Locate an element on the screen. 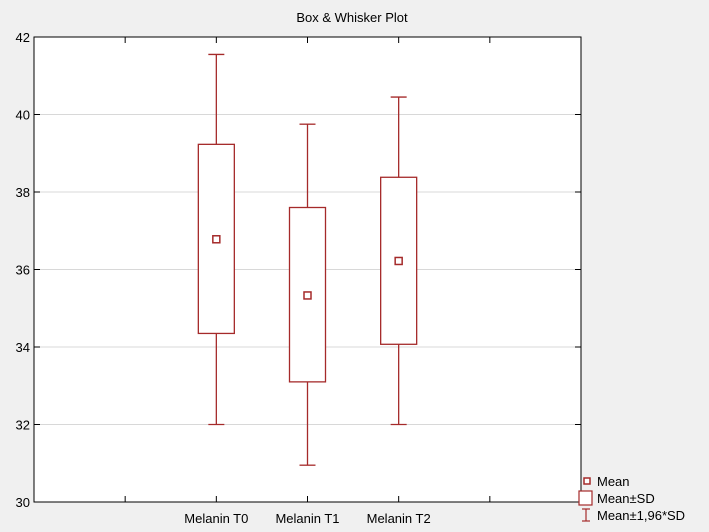 The height and width of the screenshot is (532, 709). legend-label: Mean is located at coordinates (613, 481).